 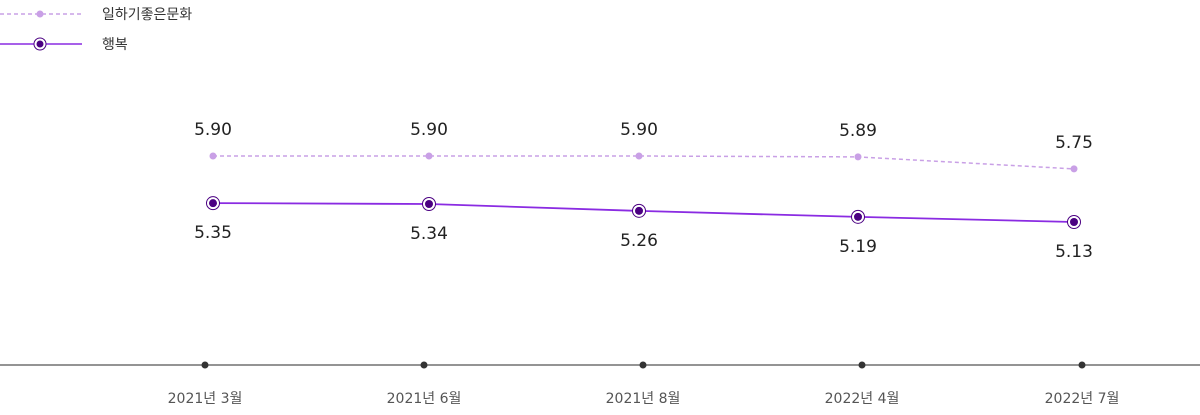 I want to click on series-1-line, so click(x=644, y=162).